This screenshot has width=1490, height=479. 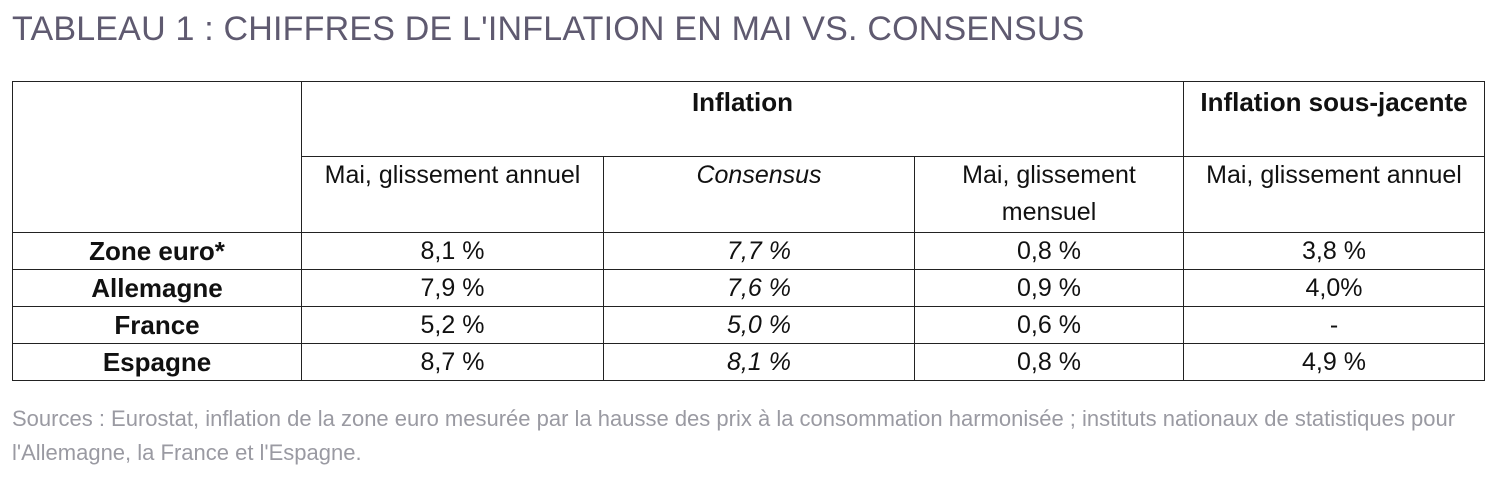 I want to click on subheader-consensus: Consensus, so click(x=759, y=194).